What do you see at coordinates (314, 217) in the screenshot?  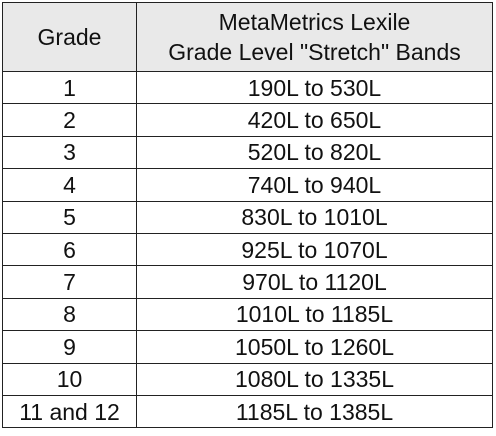 I see `band-cell: 830L to 1010L` at bounding box center [314, 217].